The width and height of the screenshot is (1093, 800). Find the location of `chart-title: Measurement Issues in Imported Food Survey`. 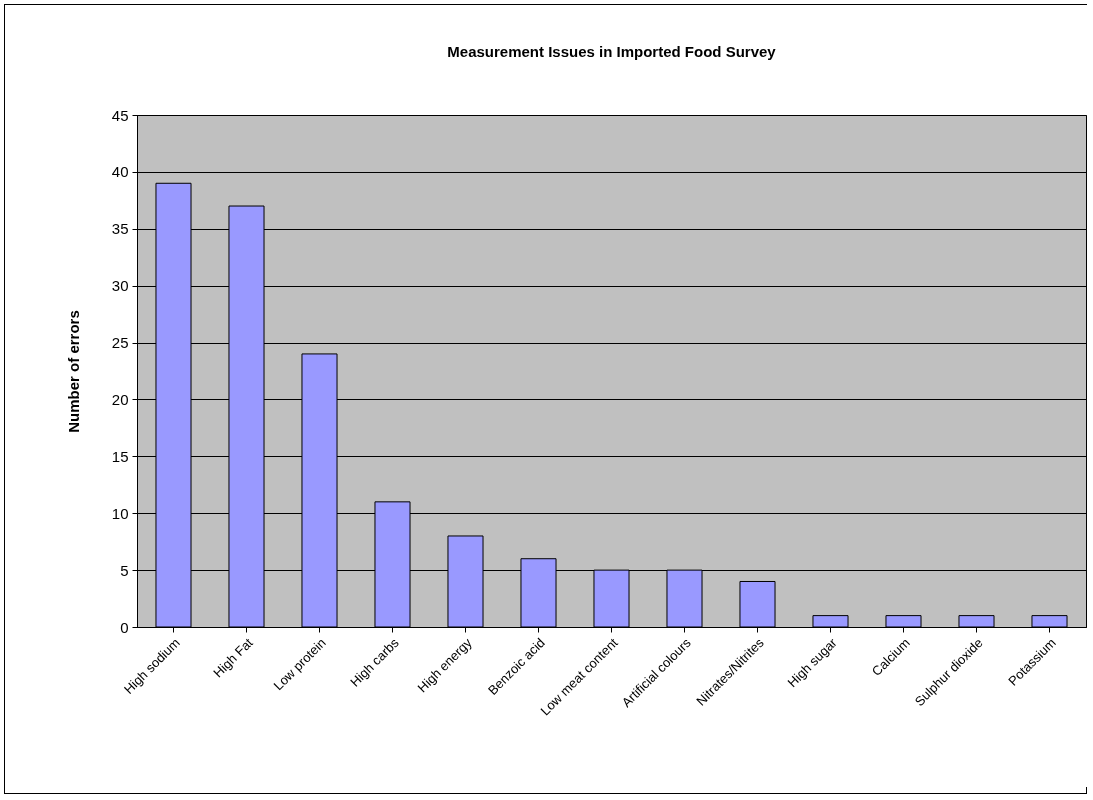

chart-title: Measurement Issues in Imported Food Survey is located at coordinates (612, 51).